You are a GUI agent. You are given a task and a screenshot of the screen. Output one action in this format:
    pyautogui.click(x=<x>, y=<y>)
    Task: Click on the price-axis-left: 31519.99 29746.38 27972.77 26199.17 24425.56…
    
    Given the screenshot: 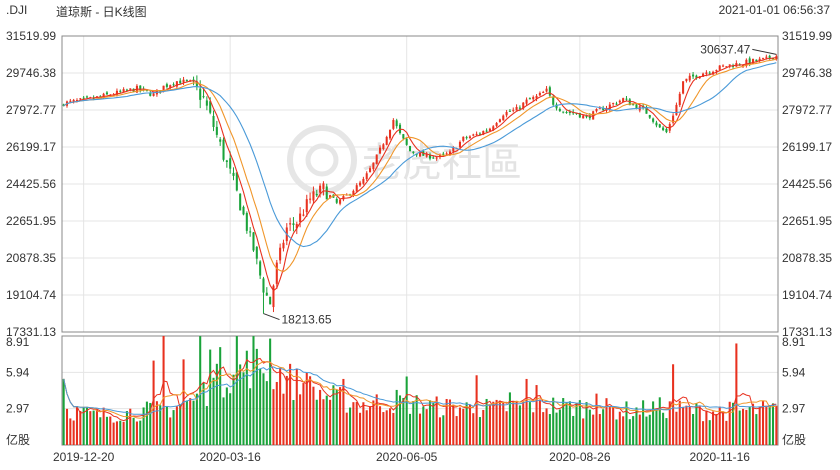 What is the action you would take?
    pyautogui.click(x=31, y=184)
    